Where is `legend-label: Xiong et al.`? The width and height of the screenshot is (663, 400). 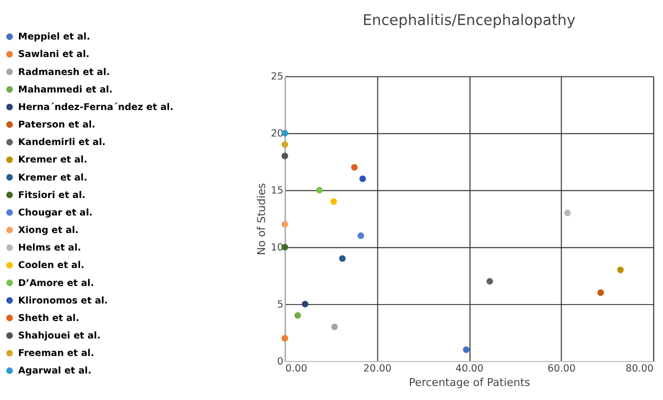 legend-label: Xiong et al. is located at coordinates (48, 230).